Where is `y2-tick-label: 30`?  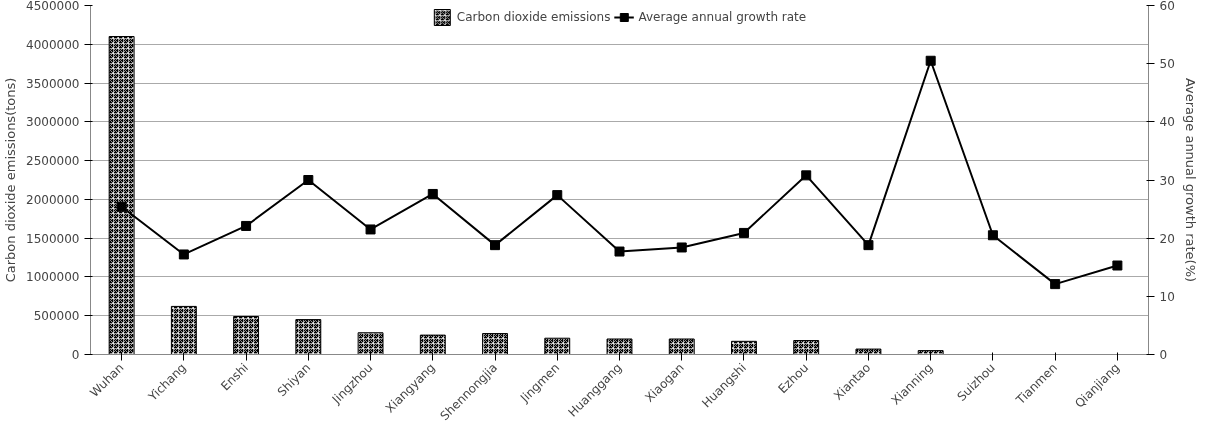
y2-tick-label: 30 is located at coordinates (1167, 180).